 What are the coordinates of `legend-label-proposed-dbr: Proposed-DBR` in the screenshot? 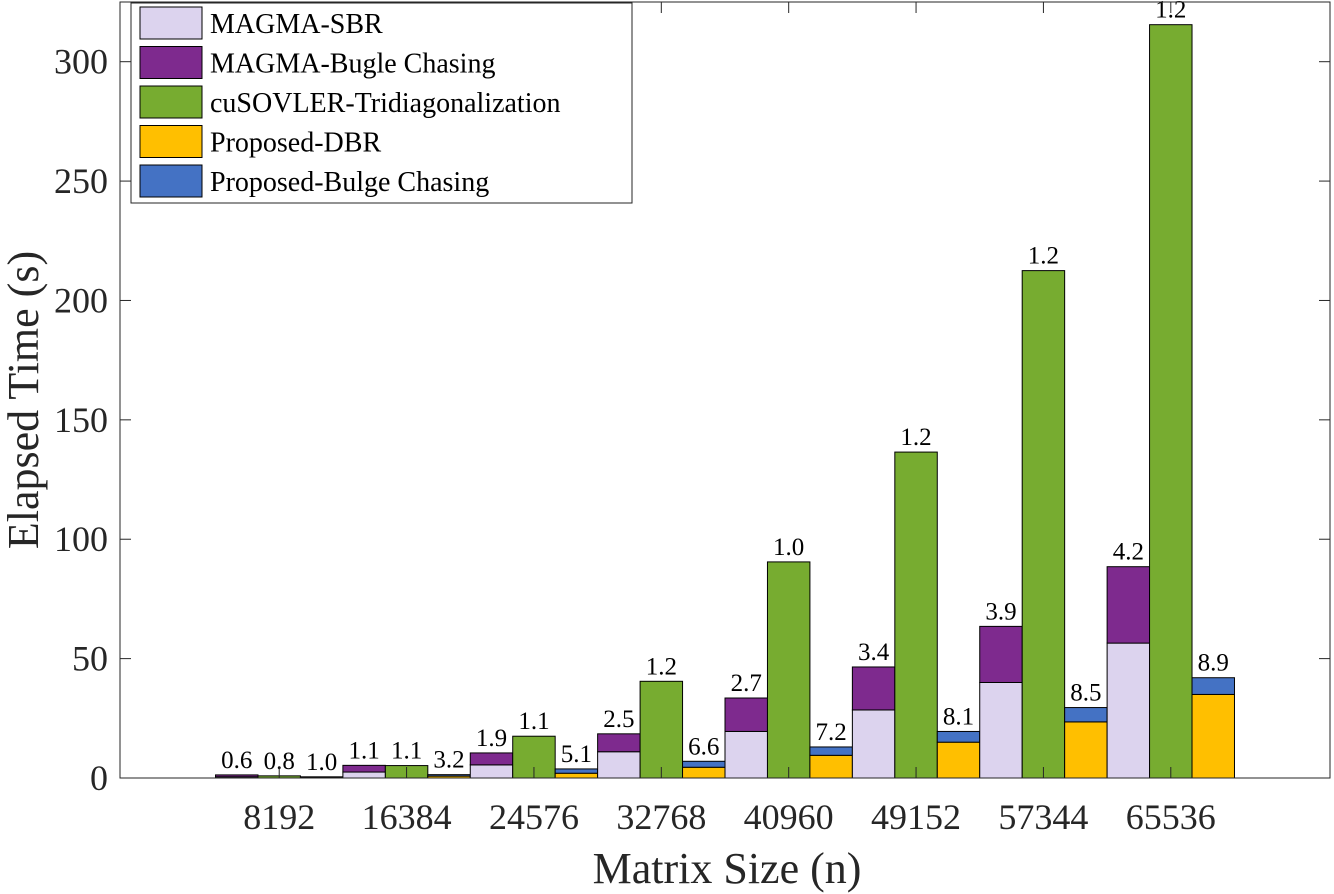 It's located at (295, 143).